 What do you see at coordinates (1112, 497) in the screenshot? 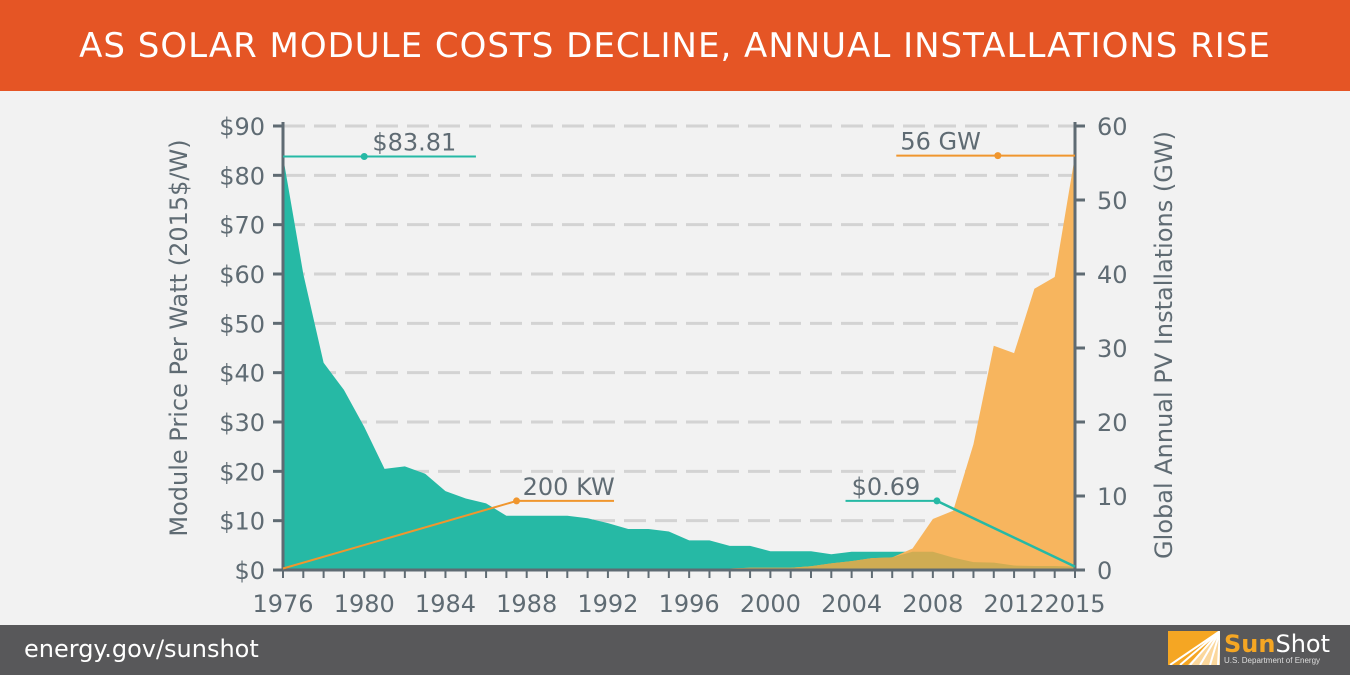
I see `y2-tick-label: 10` at bounding box center [1112, 497].